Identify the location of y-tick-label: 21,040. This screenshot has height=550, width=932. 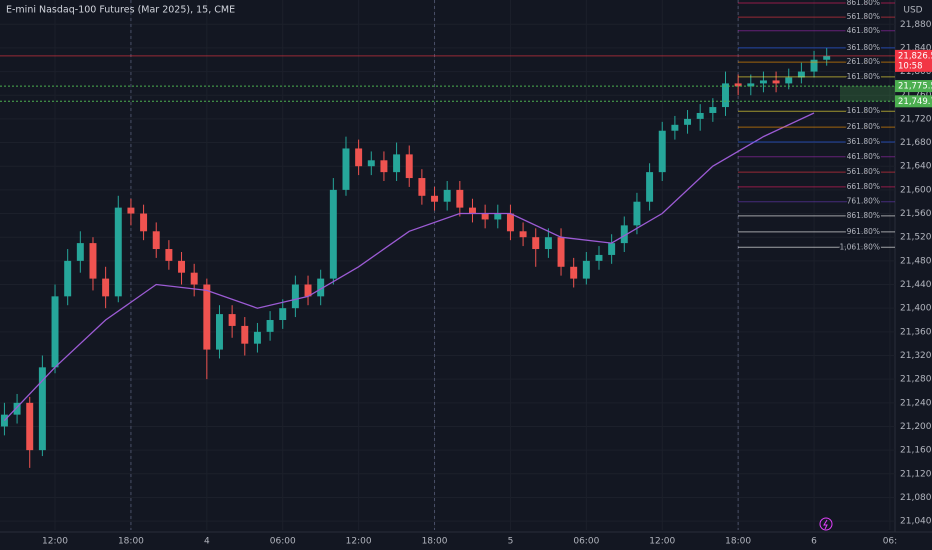
(916, 522).